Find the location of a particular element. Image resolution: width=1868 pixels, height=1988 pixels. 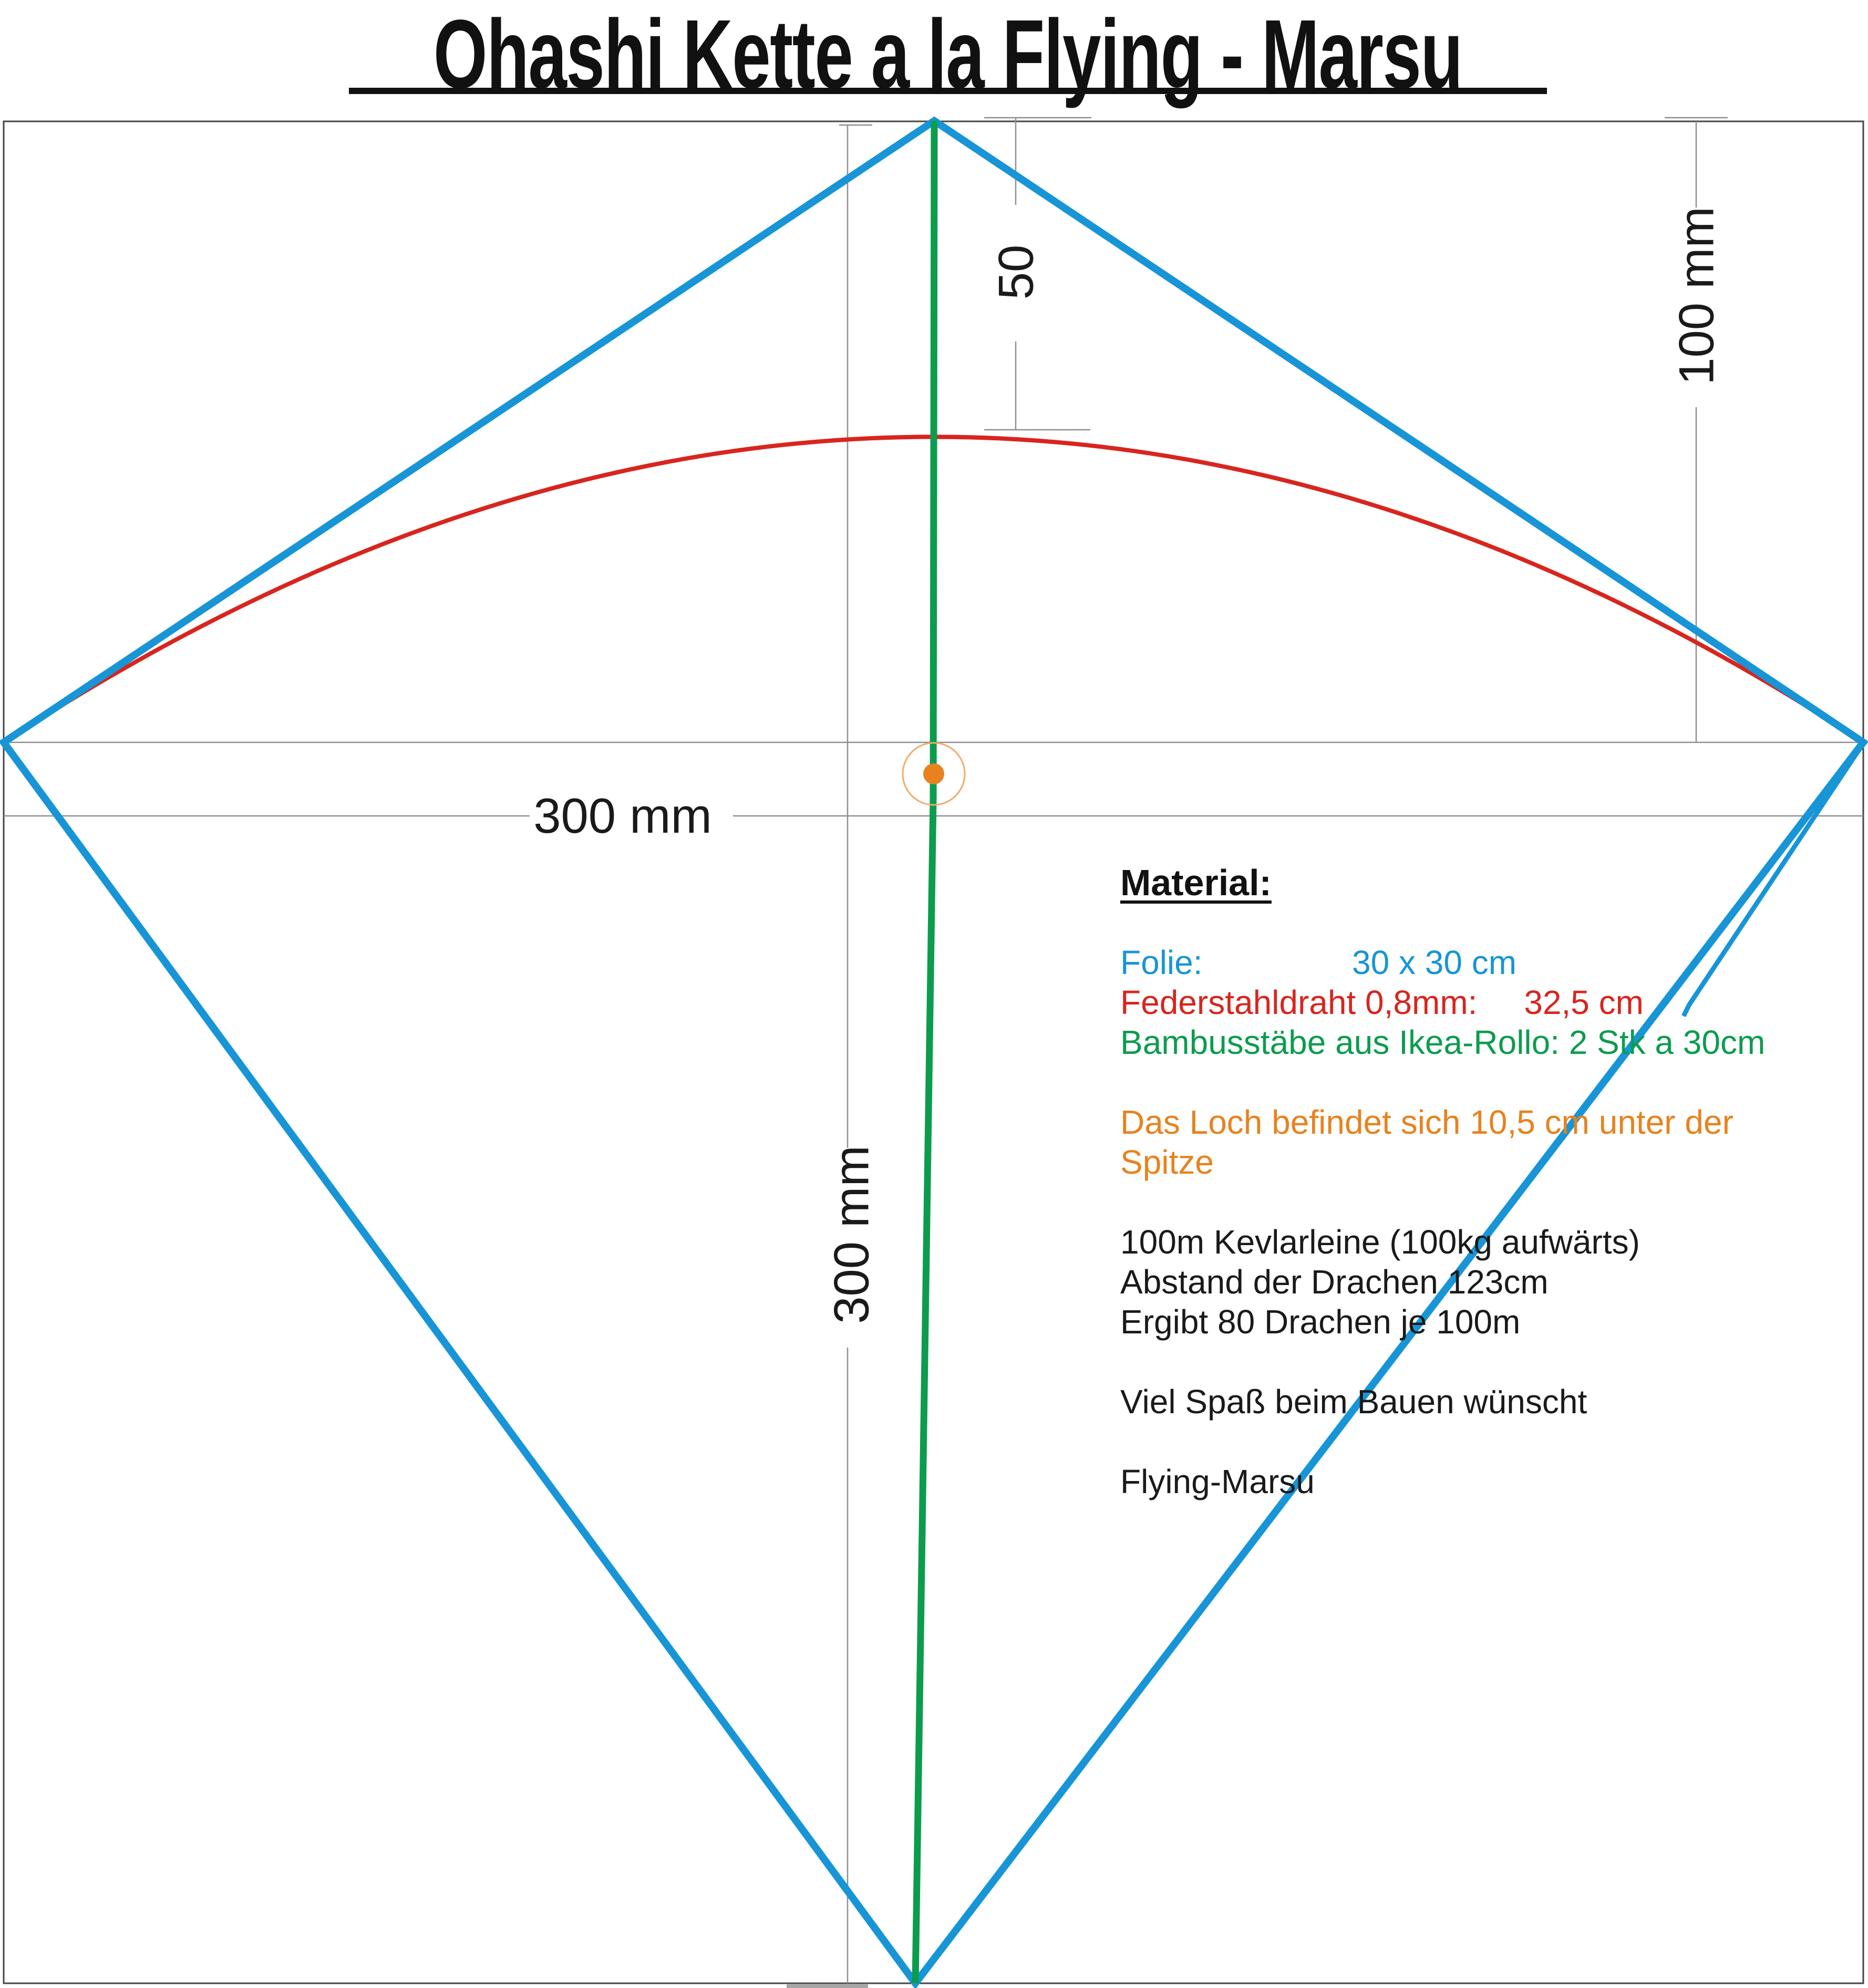

height-dimension-label: 300 mm is located at coordinates (851, 1234).